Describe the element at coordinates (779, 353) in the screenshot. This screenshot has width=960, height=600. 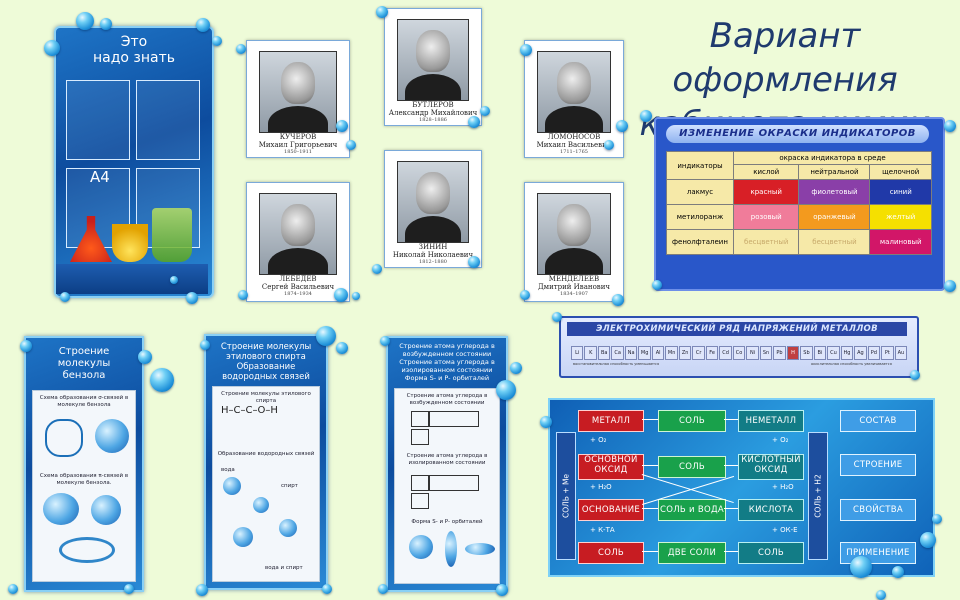
I see `element-cell: Pb` at that location.